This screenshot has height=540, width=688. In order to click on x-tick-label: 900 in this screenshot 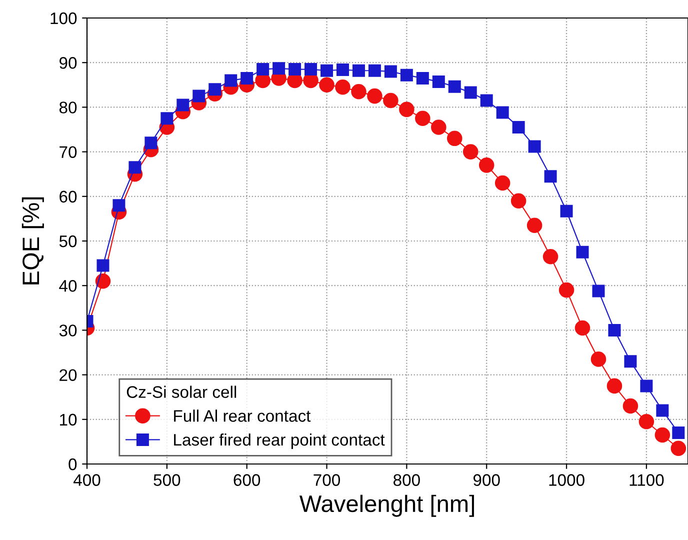, I will do `click(486, 480)`.